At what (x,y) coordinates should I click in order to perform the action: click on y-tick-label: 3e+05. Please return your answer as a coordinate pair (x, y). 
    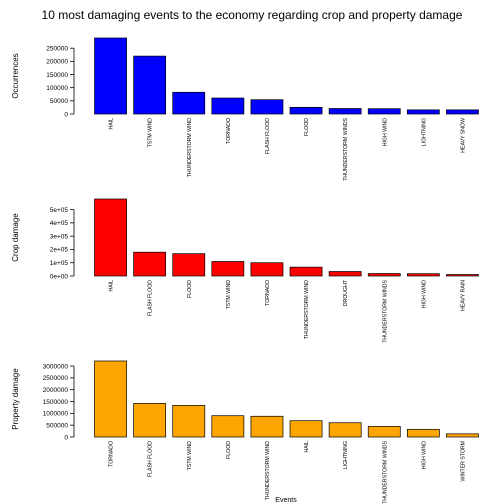
    Looking at the image, I should click on (59, 236).